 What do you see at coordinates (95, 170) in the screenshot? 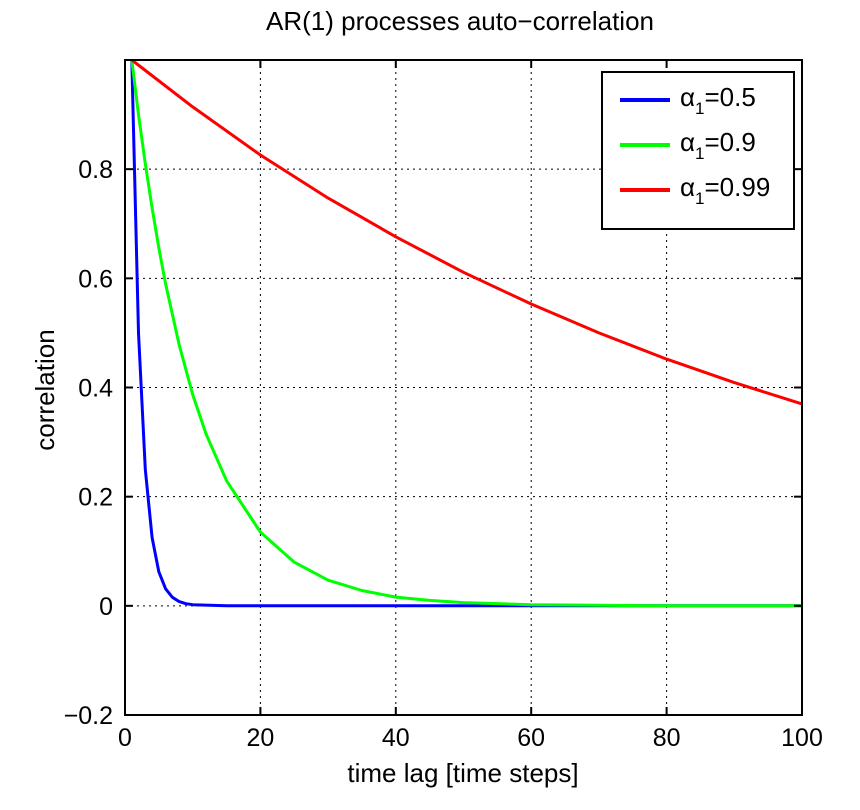
I see `y-tick-label: 0.8` at bounding box center [95, 170].